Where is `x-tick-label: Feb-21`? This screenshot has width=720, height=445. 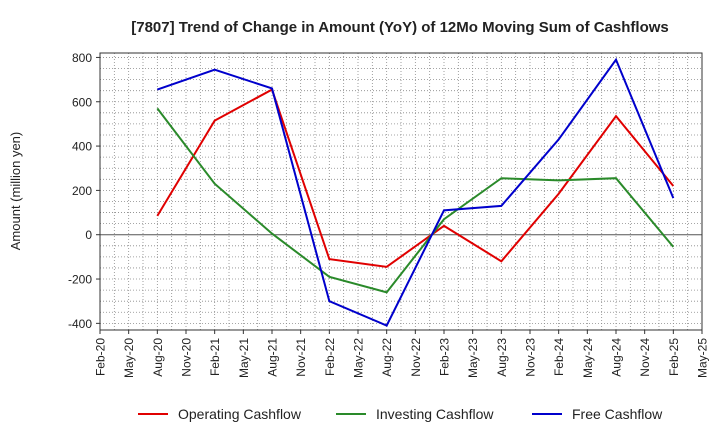
x-tick-label: Feb-21 is located at coordinates (215, 357).